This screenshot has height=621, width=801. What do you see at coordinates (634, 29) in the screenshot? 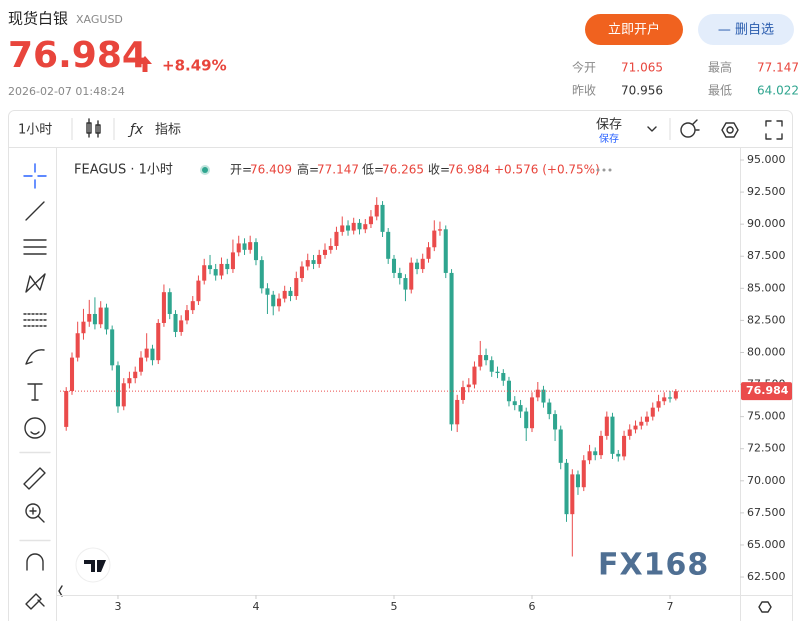
I see `open-account-button: 立即开户` at bounding box center [634, 29].